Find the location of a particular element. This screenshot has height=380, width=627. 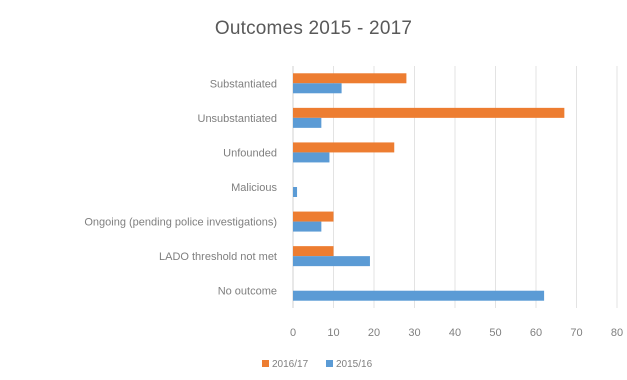

x-tick-label: 70 is located at coordinates (576, 333).